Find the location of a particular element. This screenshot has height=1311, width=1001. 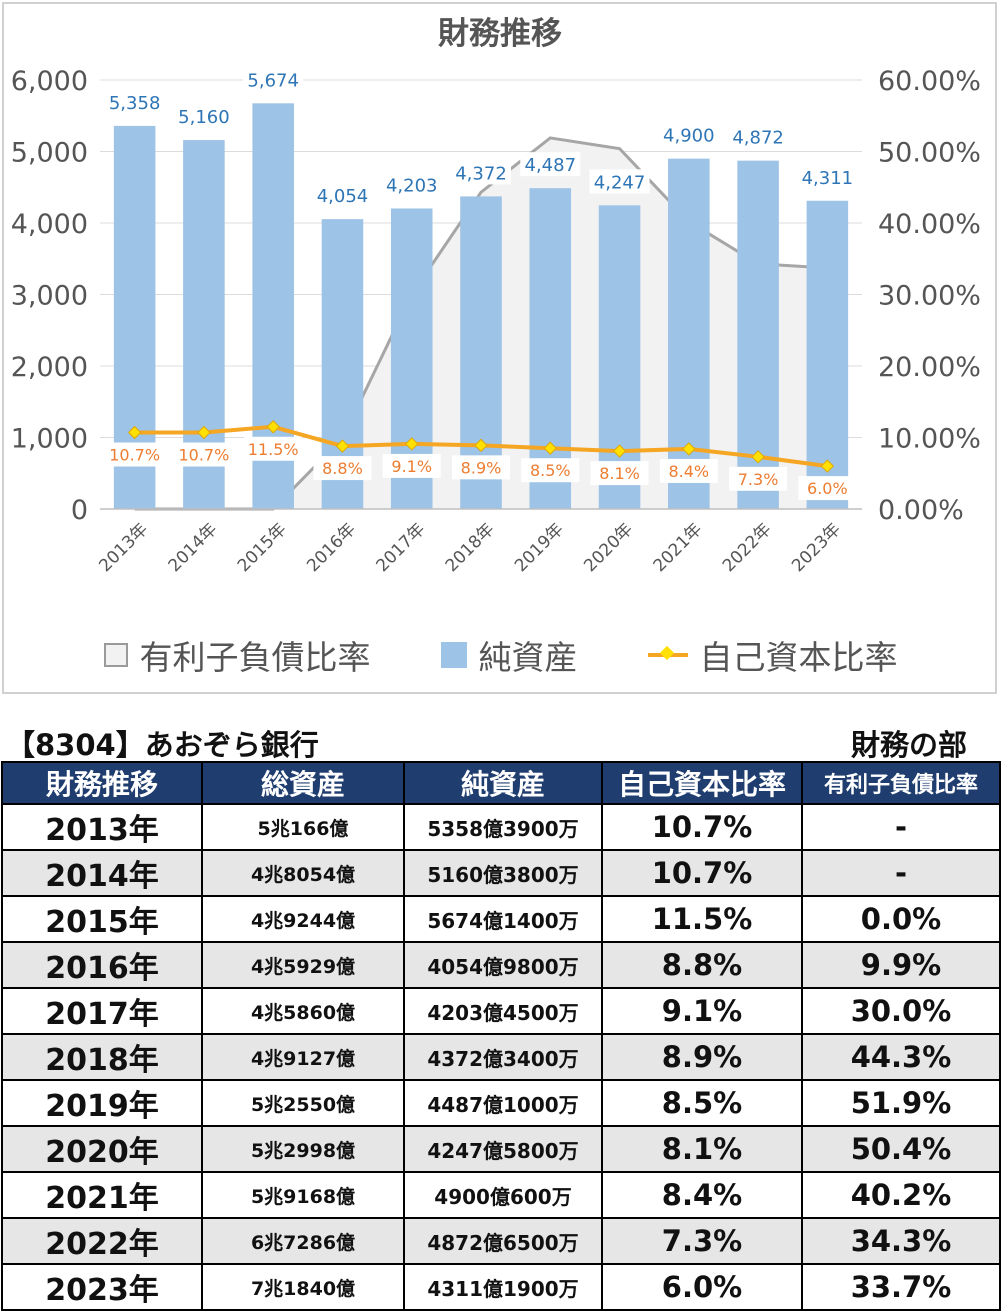

table-row: 2018年 4兆9127億 4372億3400万 8.9% 44.3% is located at coordinates (501, 1057).